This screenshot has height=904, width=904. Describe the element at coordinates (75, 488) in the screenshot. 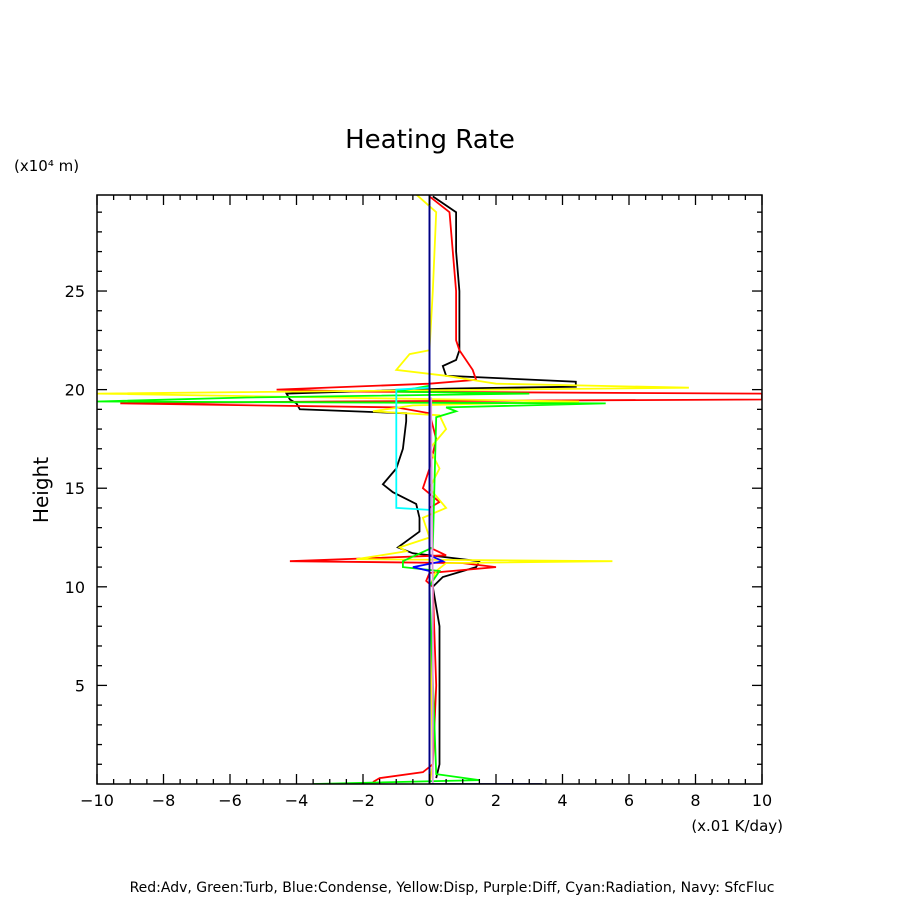

I see `y-tick-label: 15` at that location.